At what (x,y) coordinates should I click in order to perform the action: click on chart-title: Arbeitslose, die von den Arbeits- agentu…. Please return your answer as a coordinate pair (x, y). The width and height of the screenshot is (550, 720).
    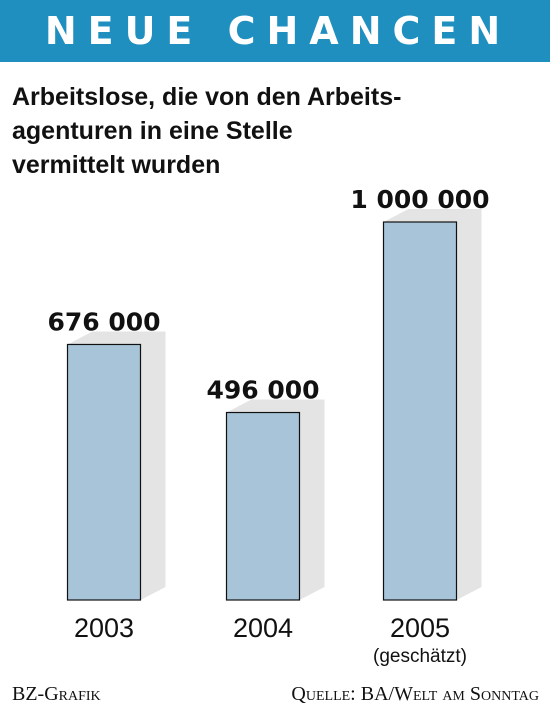
    Looking at the image, I should click on (262, 131).